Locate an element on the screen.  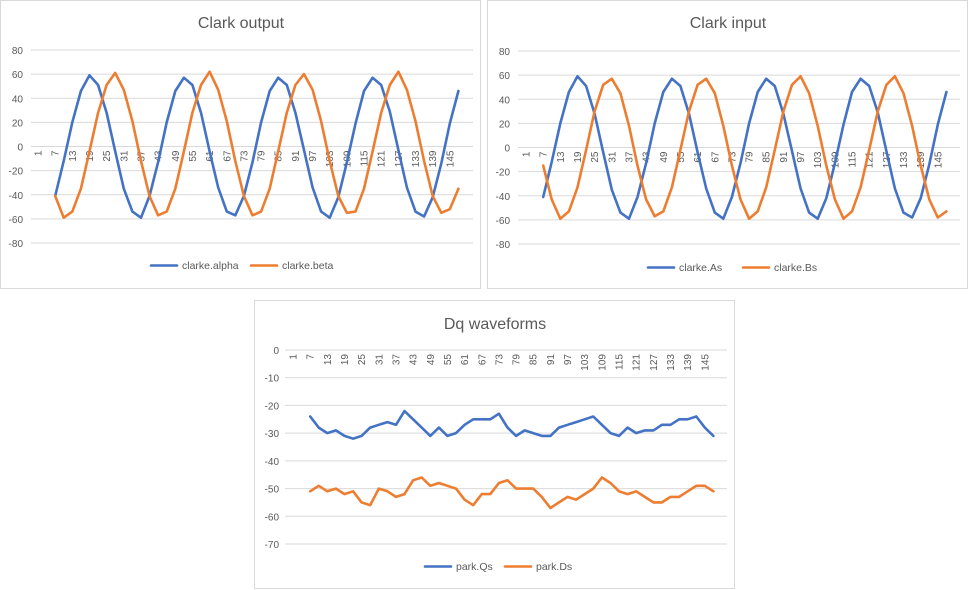
chart-title: Dq waveforms is located at coordinates (495, 324).